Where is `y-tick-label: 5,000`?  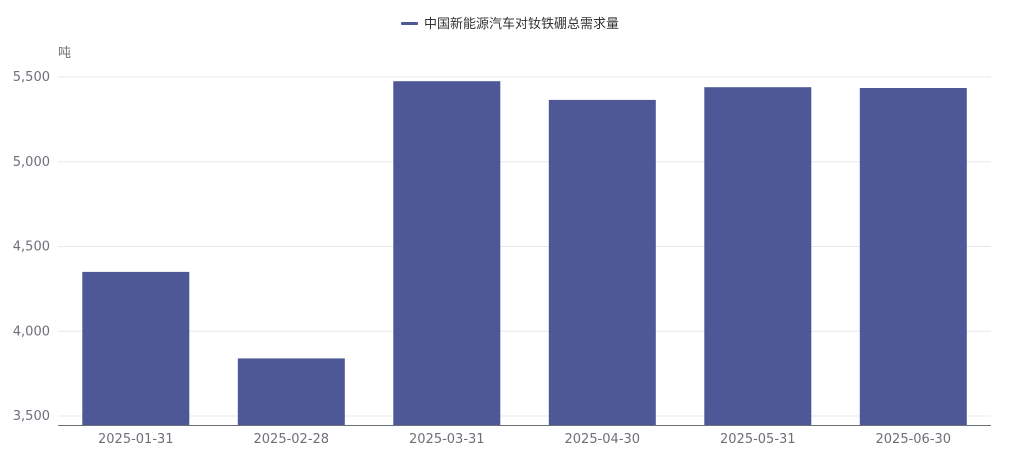
y-tick-label: 5,000 is located at coordinates (31, 162).